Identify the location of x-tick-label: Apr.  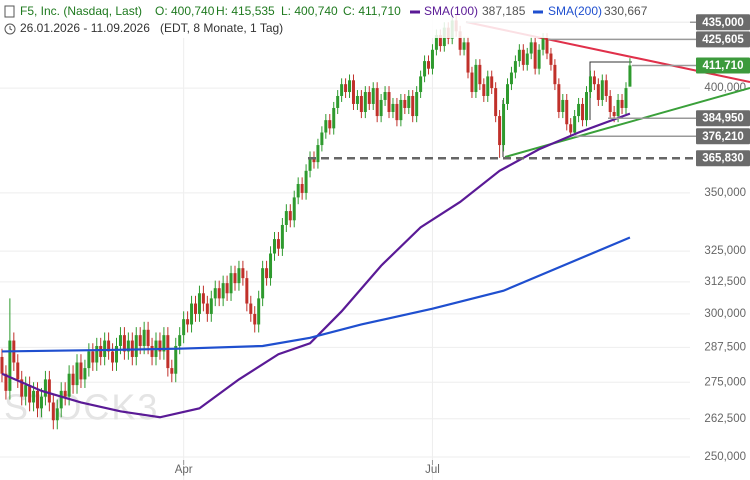
(184, 470).